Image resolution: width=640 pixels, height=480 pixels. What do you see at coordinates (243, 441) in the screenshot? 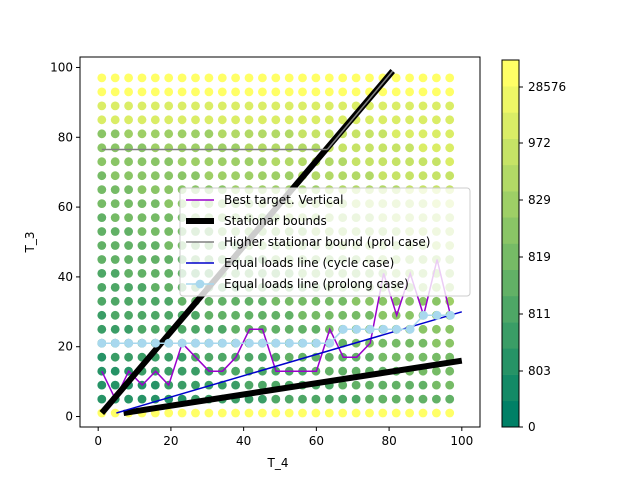
I see `x-tick-label: 40` at bounding box center [243, 441].